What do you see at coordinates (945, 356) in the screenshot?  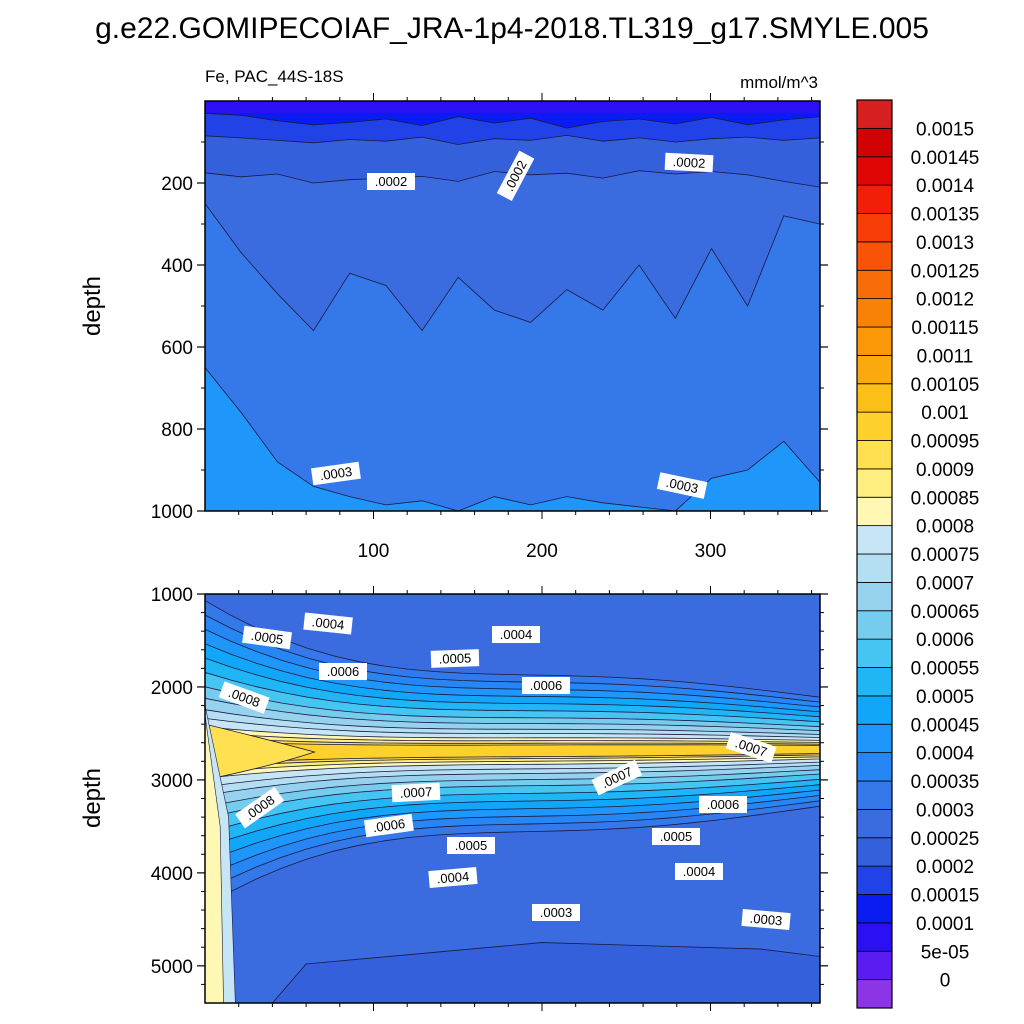 I see `colorbar-label: 0.0011` at bounding box center [945, 356].